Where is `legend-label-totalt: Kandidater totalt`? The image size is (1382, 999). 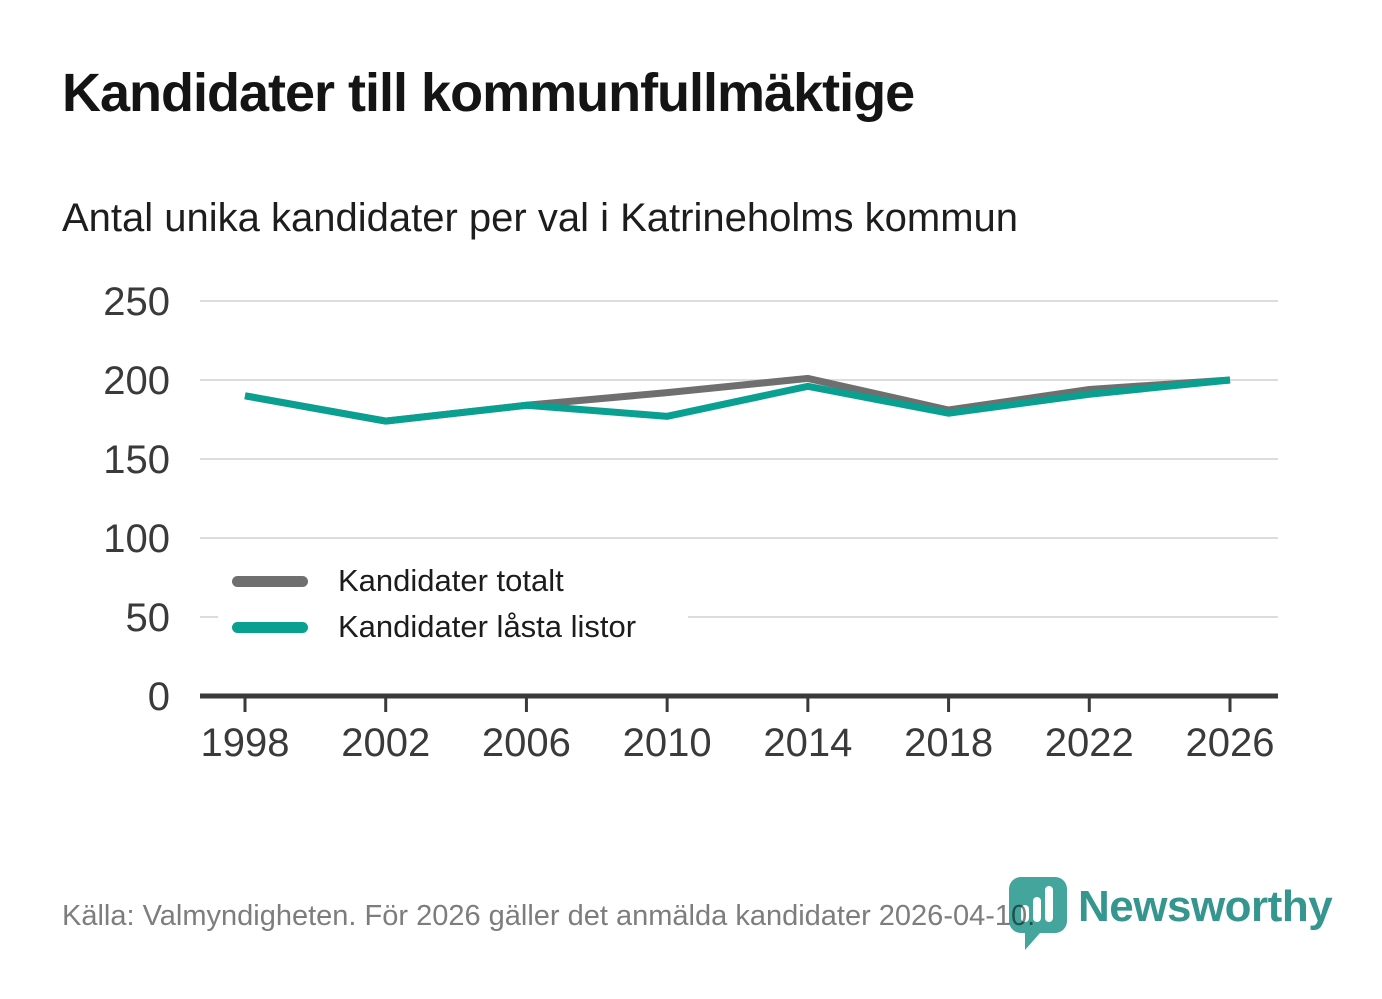
legend-label-totalt: Kandidater totalt is located at coordinates (451, 580).